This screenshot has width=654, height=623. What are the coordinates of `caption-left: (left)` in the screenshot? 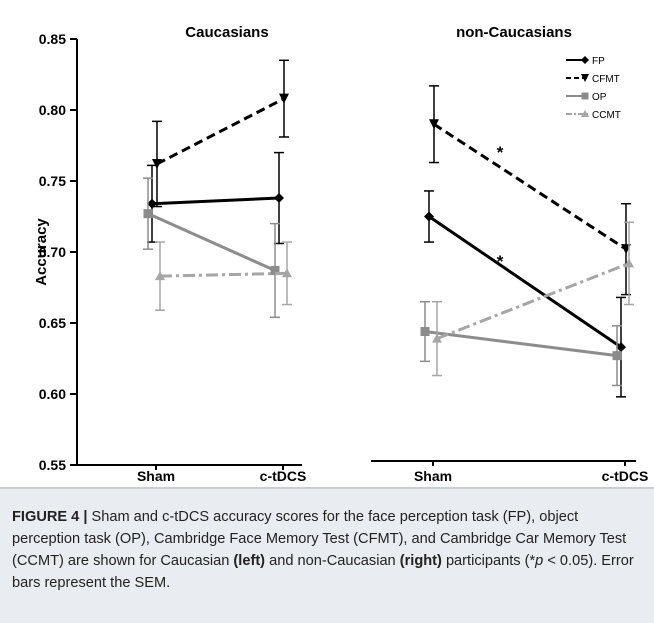 It's located at (249, 561).